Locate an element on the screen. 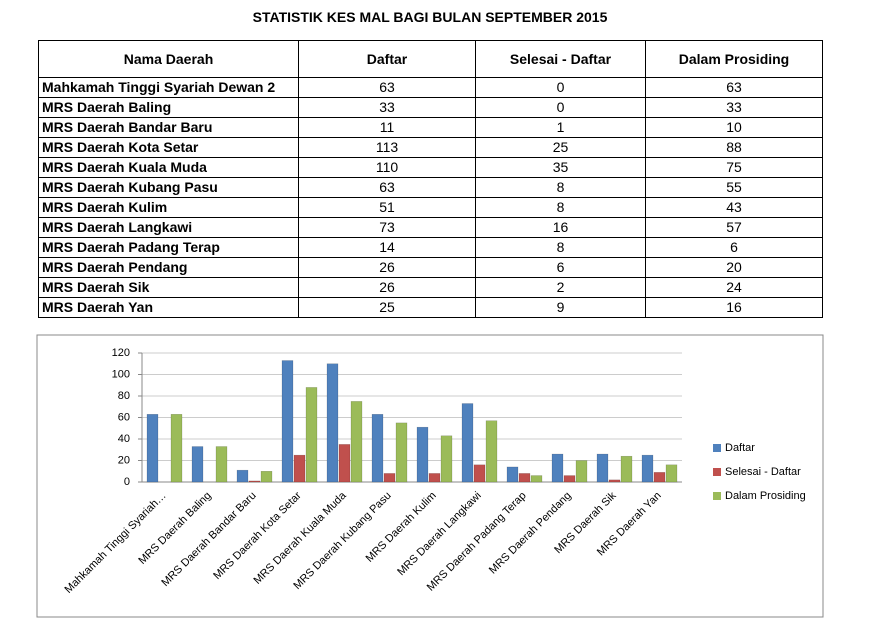  legend-label: Dalam Prosiding is located at coordinates (765, 496).